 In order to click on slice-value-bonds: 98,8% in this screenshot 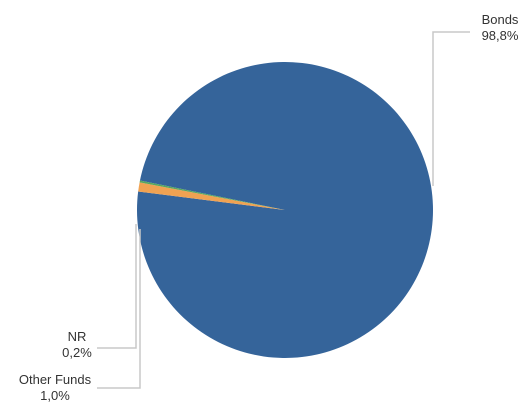, I will do `click(500, 35)`.